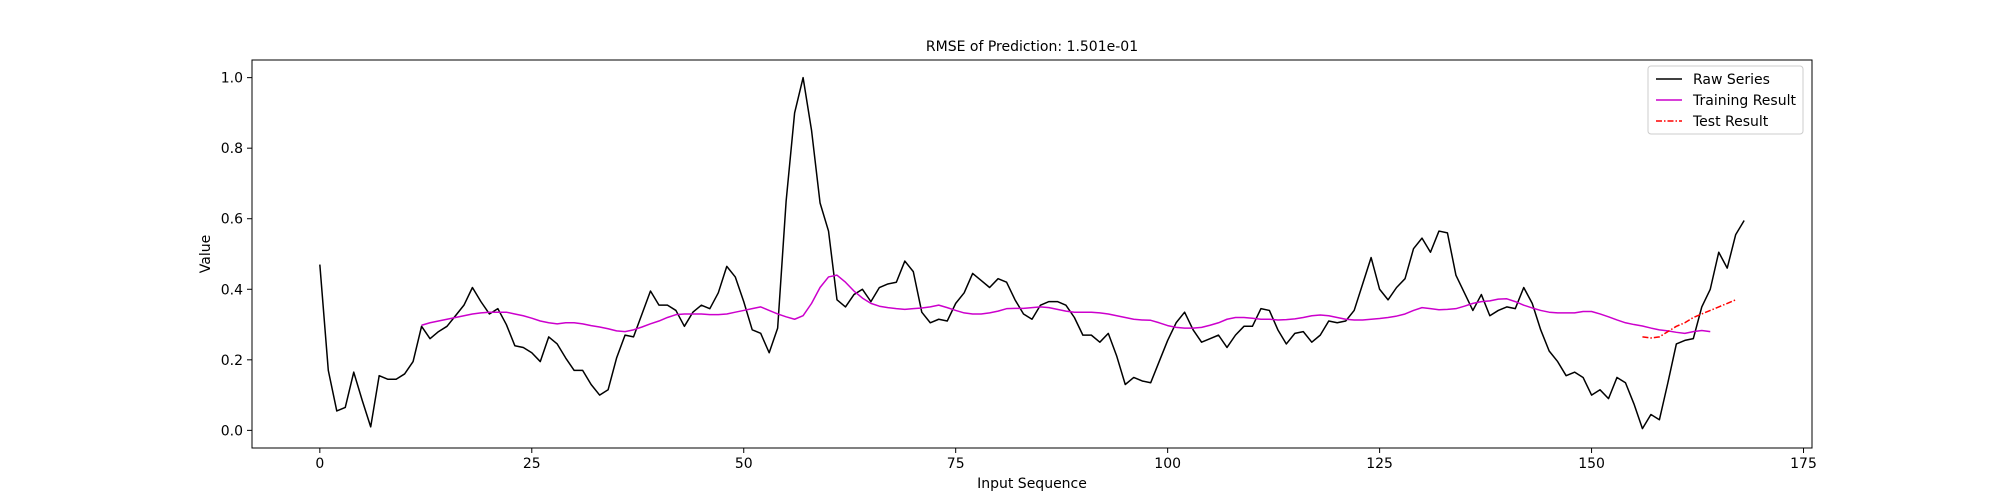  I want to click on legend-label-raw-series: Raw Series, so click(1731, 80).